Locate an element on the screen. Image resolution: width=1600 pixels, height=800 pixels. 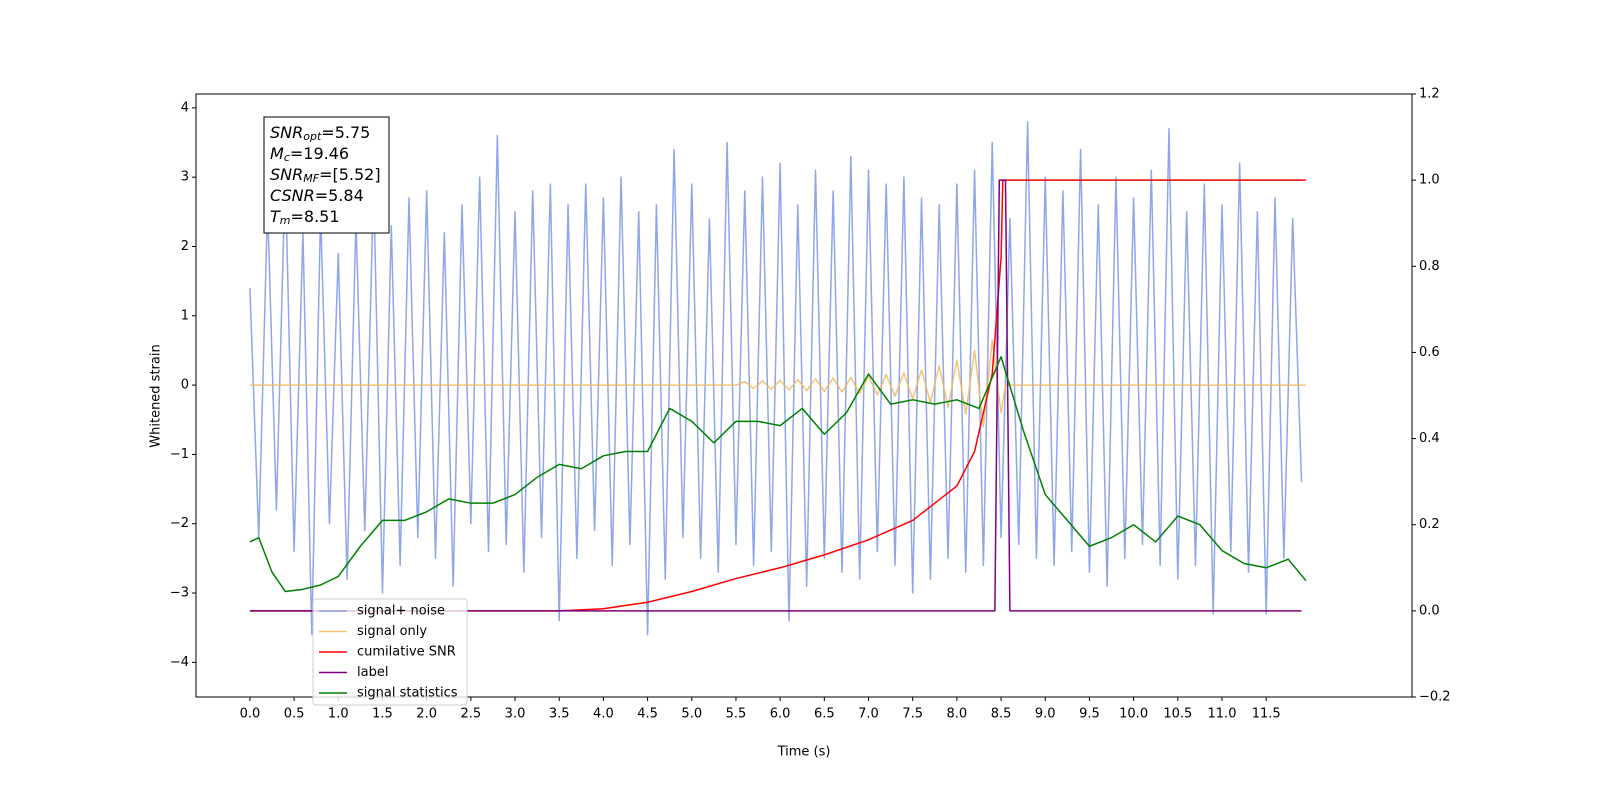
x-tick-label: 8.0 is located at coordinates (957, 714).